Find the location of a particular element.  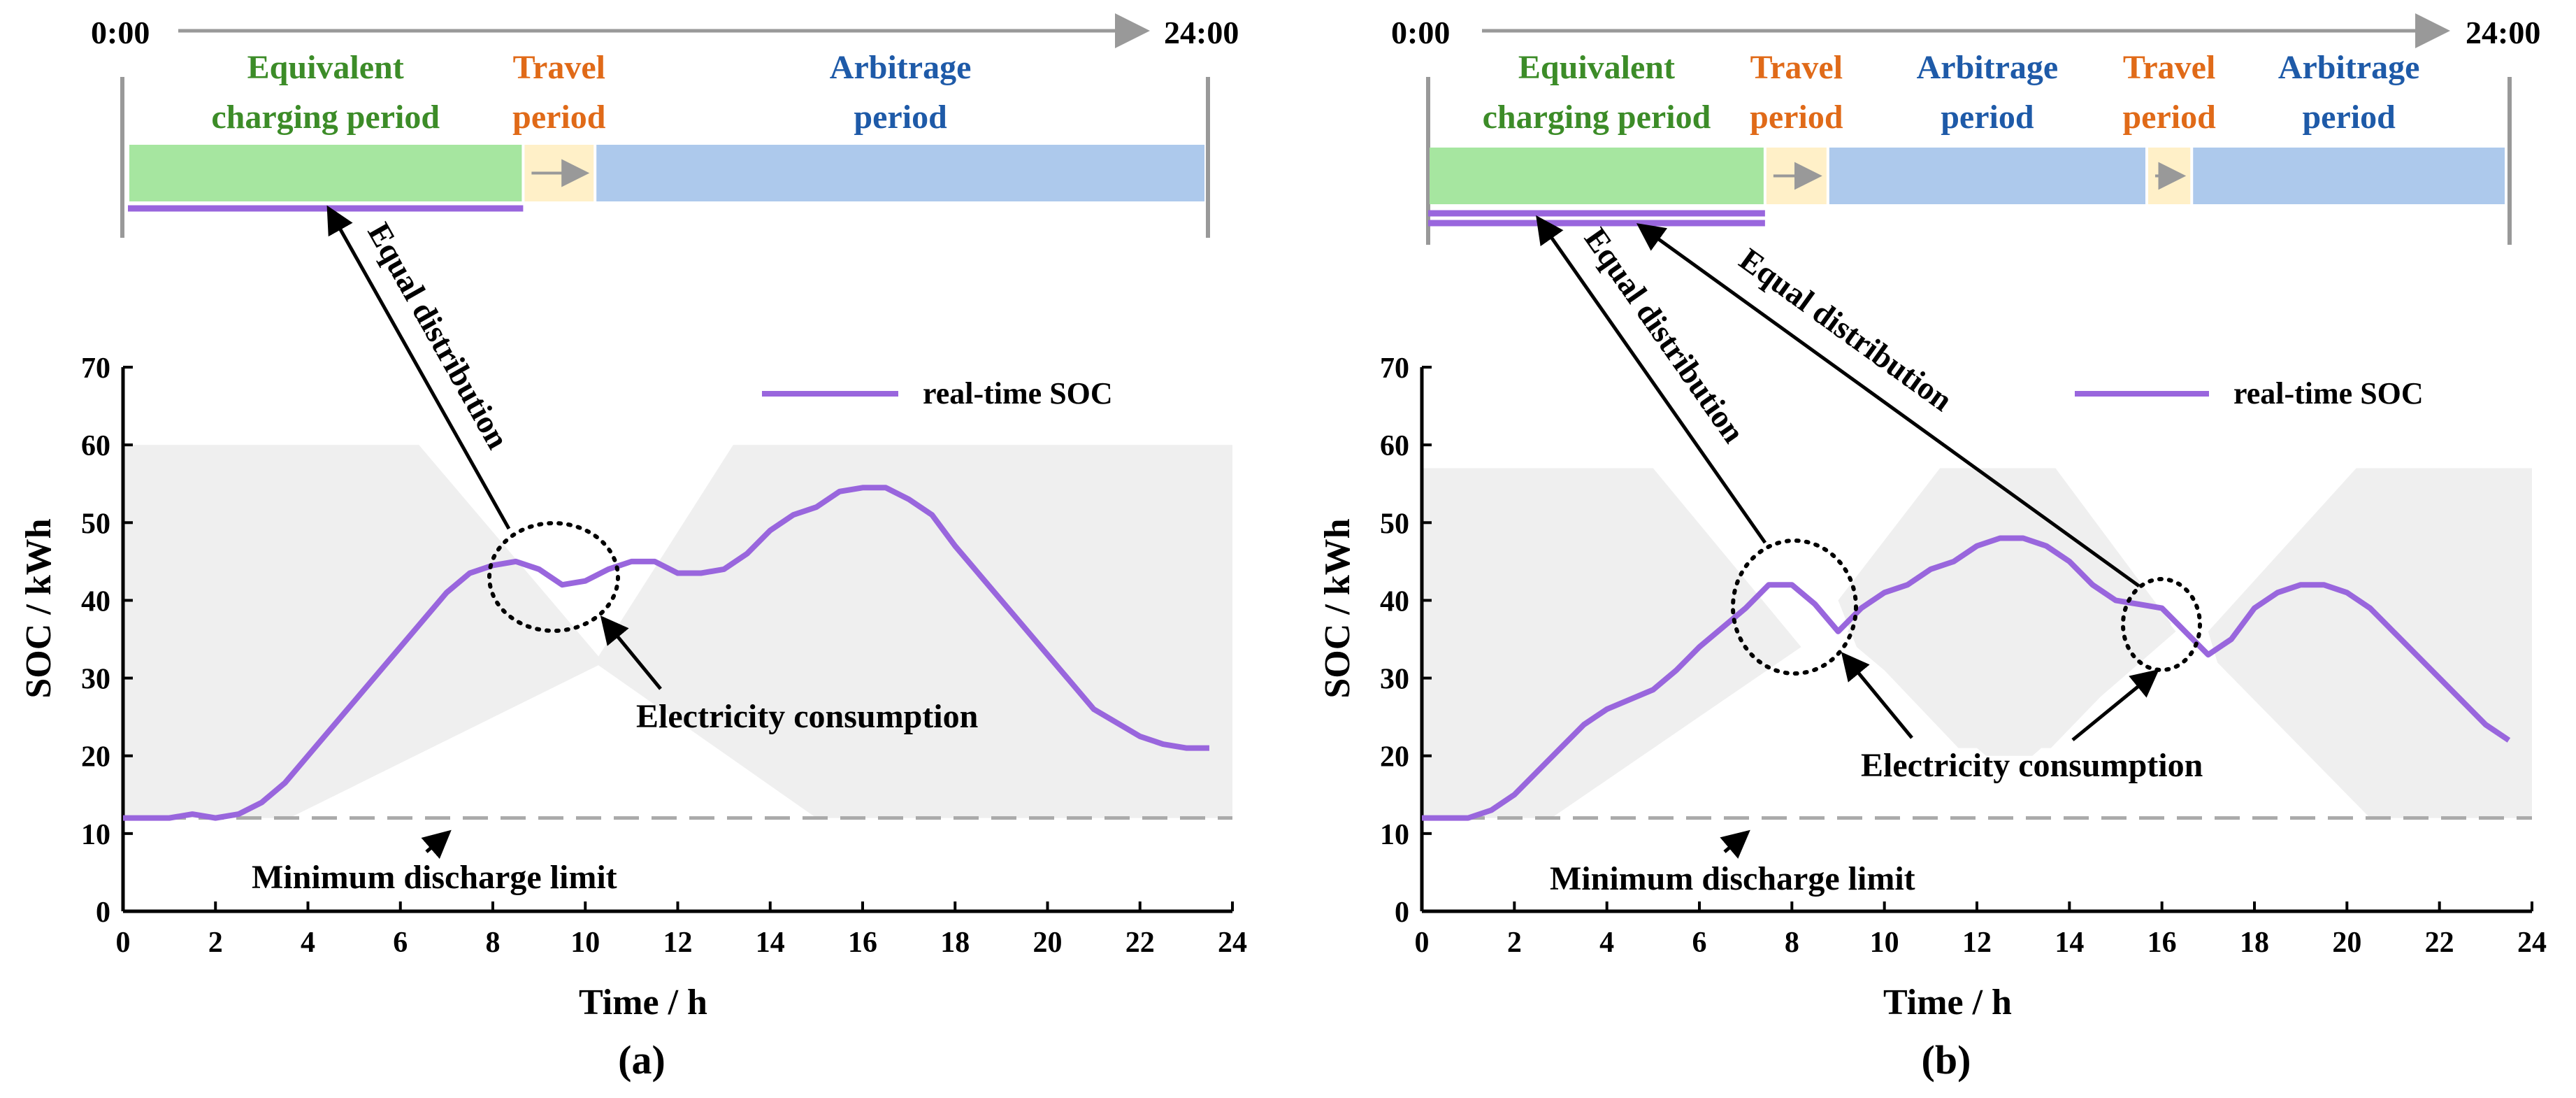

y-tick-label: 60 is located at coordinates (1394, 446).